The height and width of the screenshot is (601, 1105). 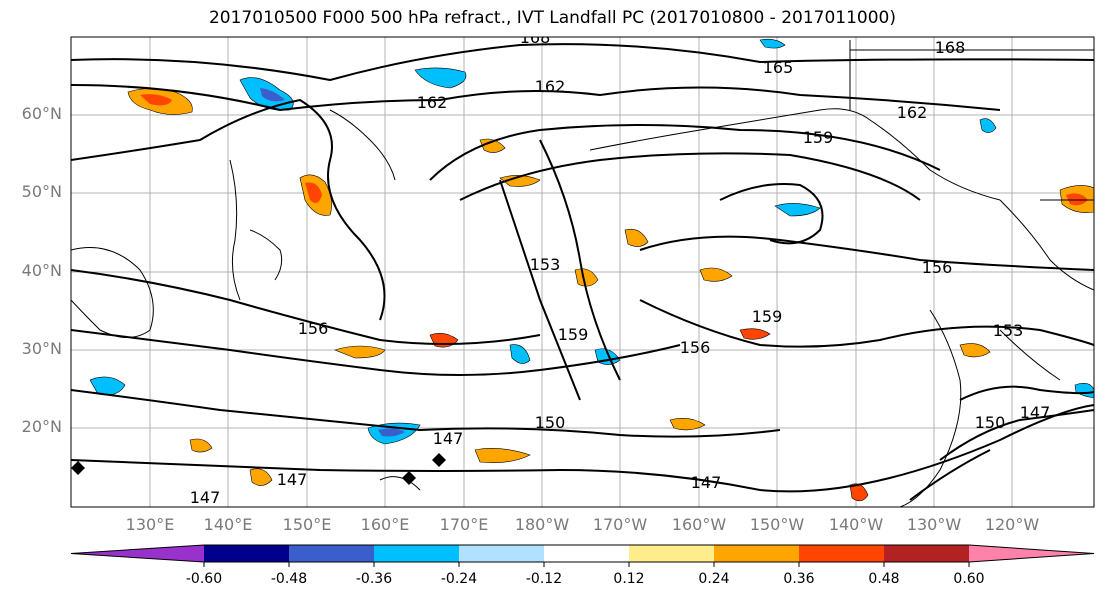 I want to click on lon-label: 160°E, so click(x=385, y=524).